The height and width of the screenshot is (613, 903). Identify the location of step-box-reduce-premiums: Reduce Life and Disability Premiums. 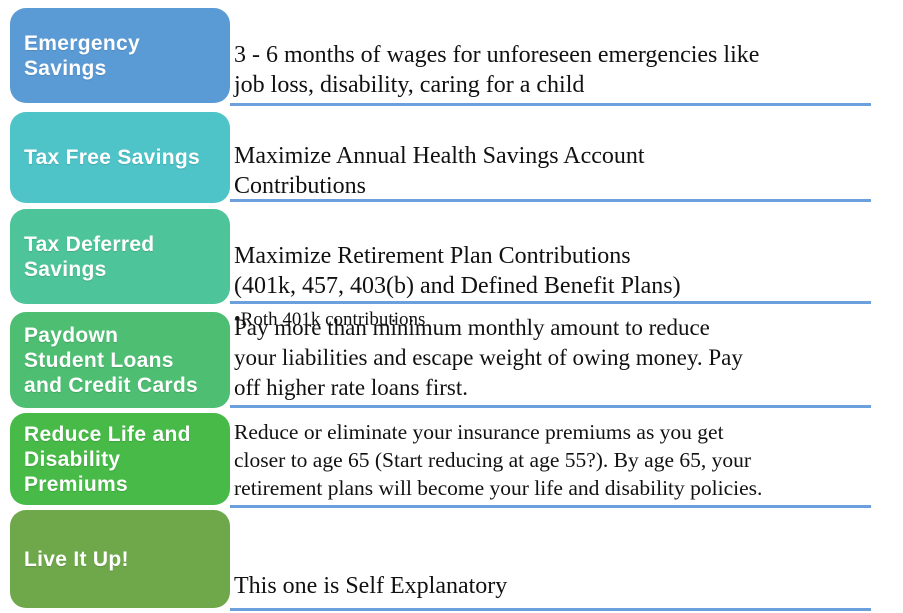
(120, 459).